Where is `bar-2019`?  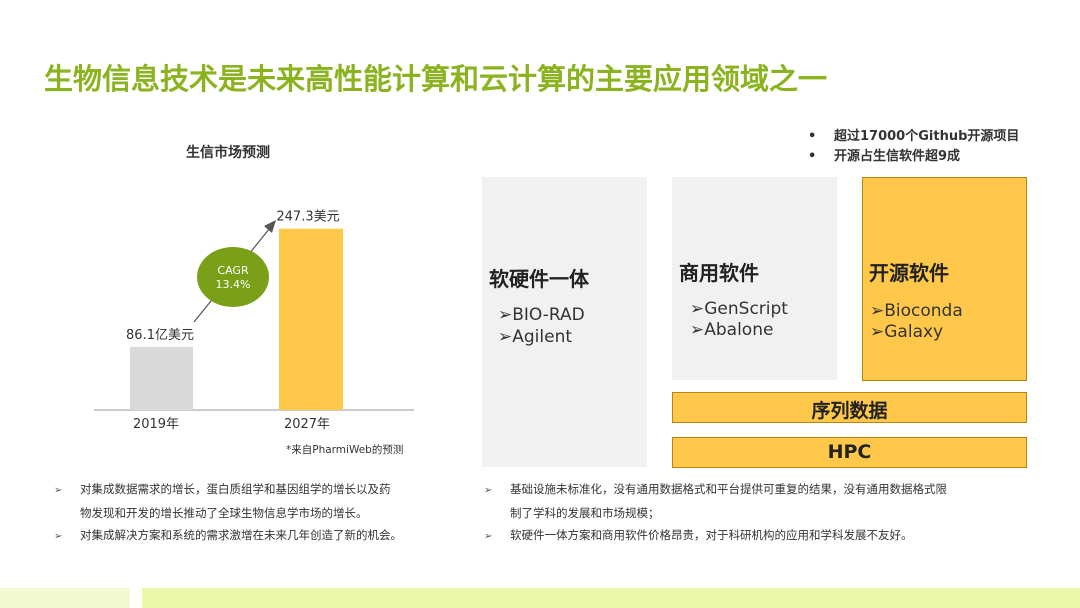
bar-2019 is located at coordinates (161, 378).